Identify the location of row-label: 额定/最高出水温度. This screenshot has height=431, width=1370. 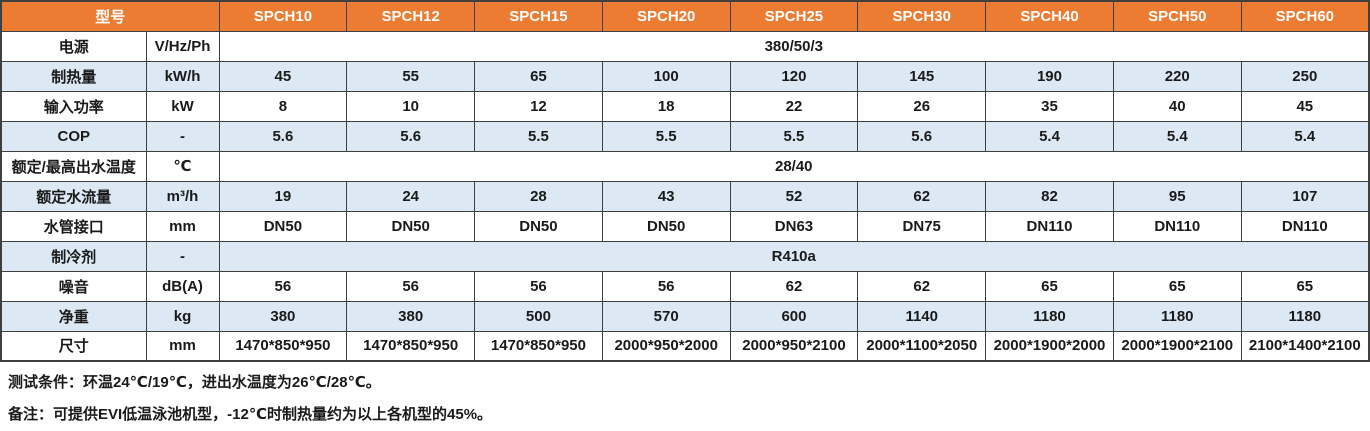
(73, 166).